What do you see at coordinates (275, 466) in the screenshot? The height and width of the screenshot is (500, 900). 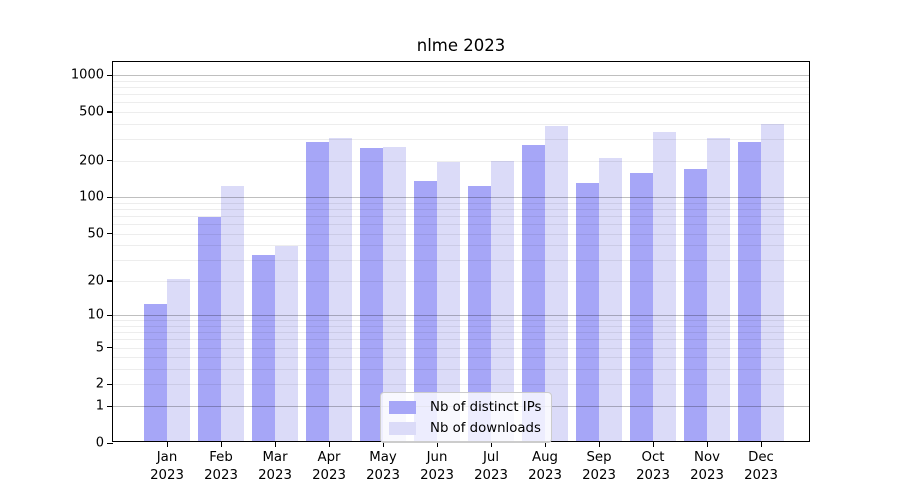 I see `x-tick-label-mar: Mar 2023` at bounding box center [275, 466].